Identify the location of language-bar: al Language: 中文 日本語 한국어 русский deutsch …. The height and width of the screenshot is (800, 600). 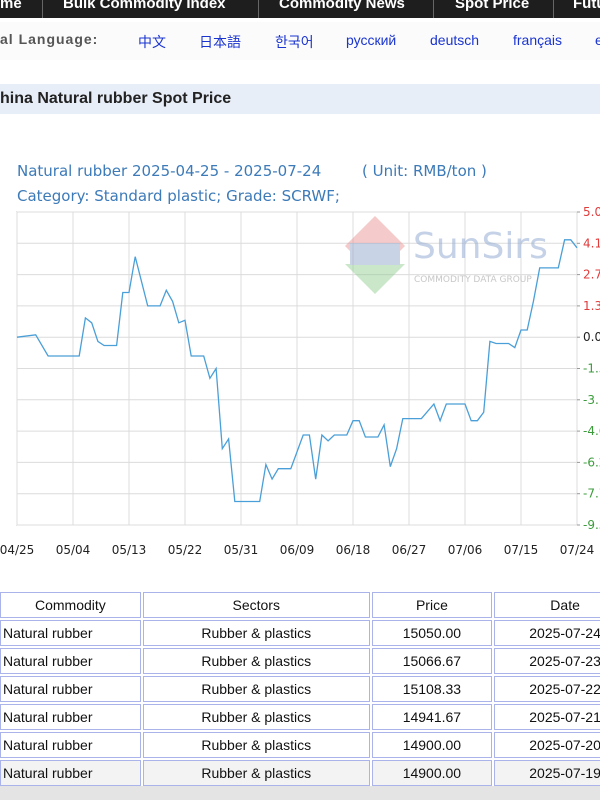
(300, 41).